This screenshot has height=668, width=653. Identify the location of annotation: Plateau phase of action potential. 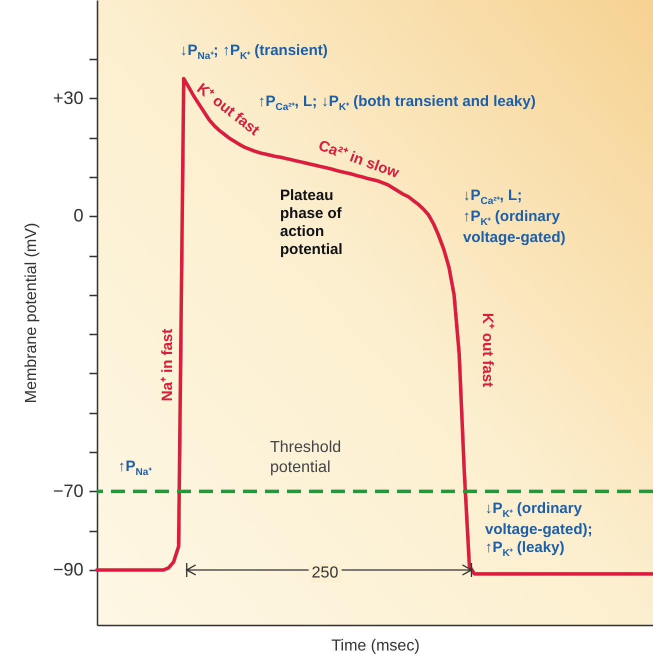
(311, 223).